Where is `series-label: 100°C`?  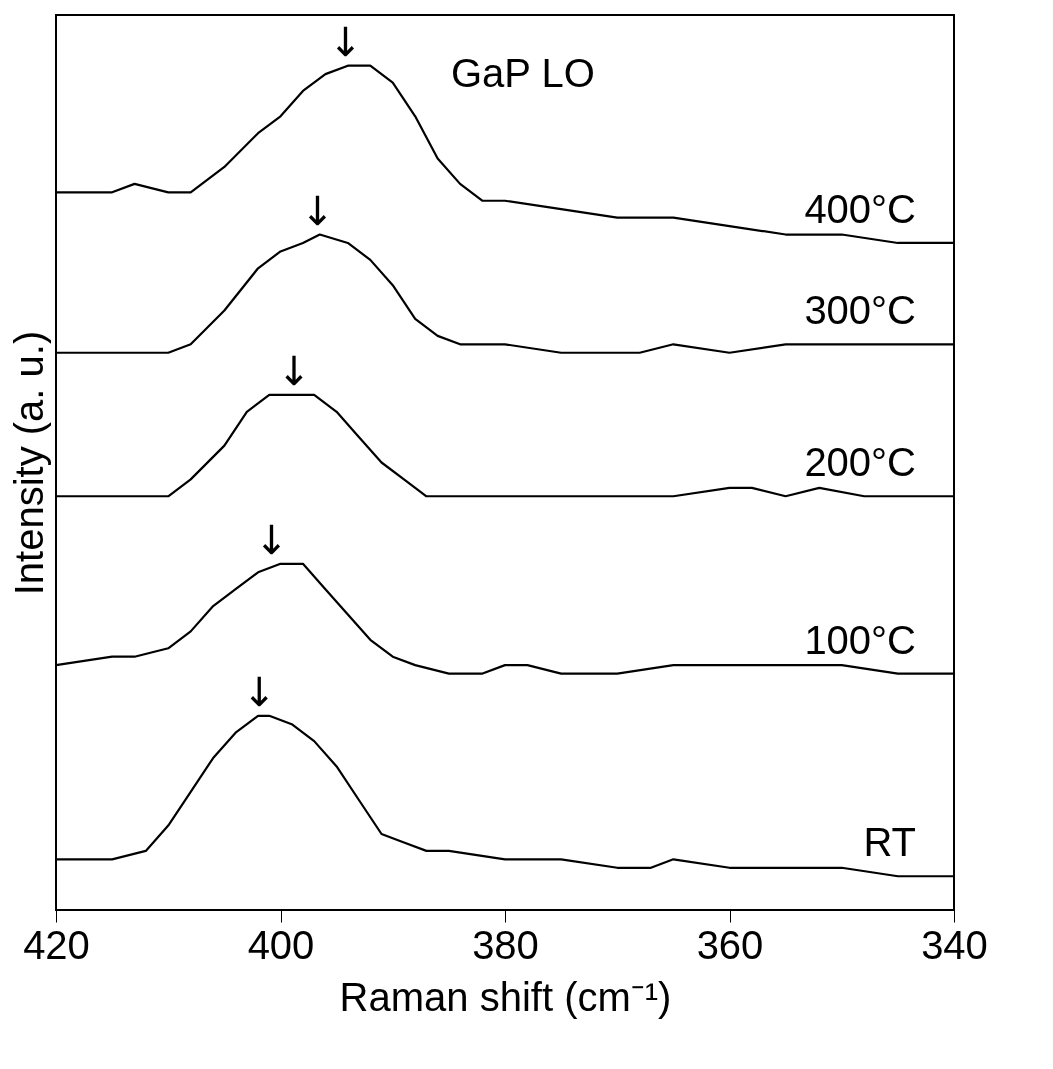 series-label: 100°C is located at coordinates (860, 639).